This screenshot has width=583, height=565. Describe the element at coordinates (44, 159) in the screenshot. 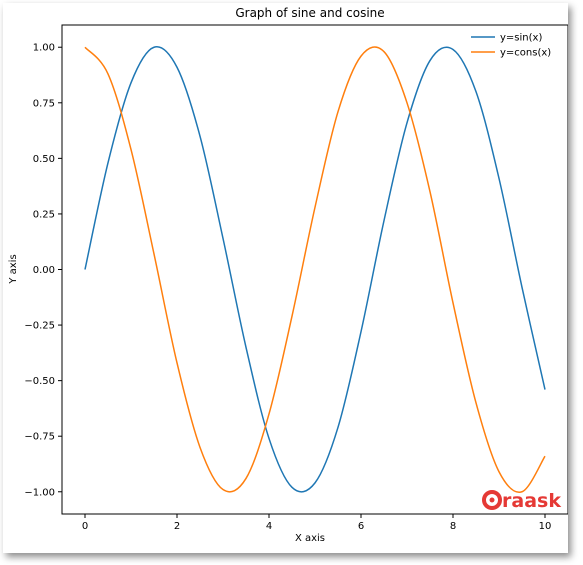

I see `y-tick-label: 0.50` at that location.